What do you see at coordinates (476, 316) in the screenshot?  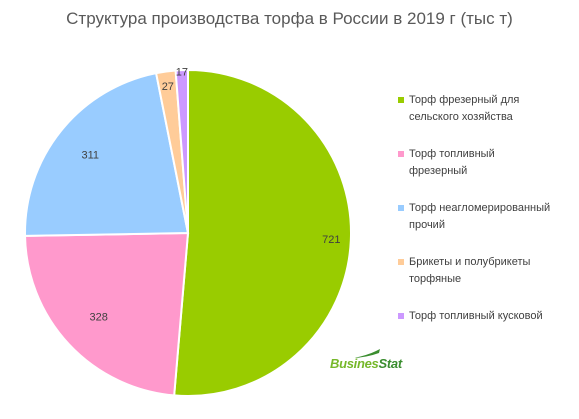 I see `legend-label: Торф топливный кусковой` at bounding box center [476, 316].